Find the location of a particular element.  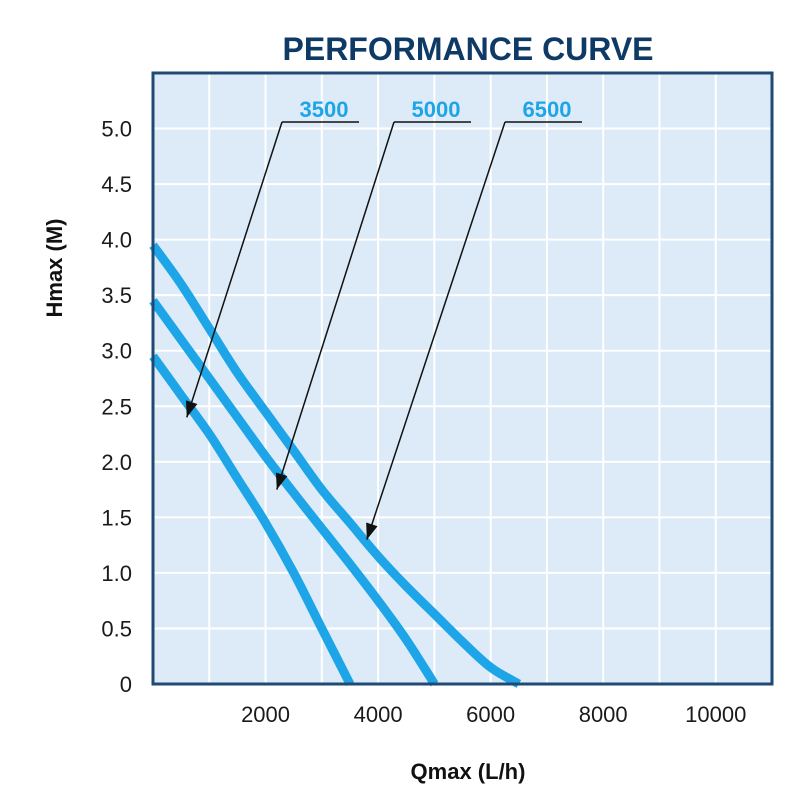

x-tick-label: 8000 is located at coordinates (603, 714).